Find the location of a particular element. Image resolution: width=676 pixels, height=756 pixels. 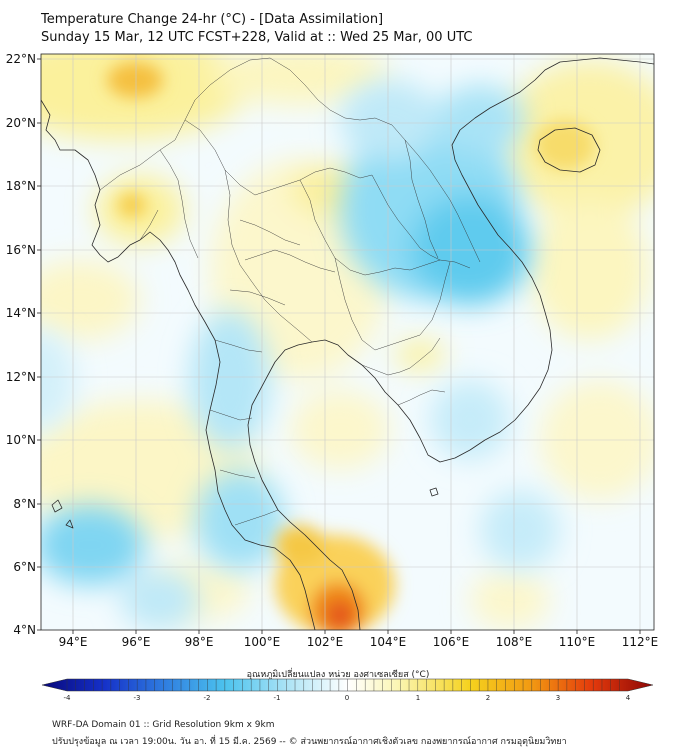

lat-label: 14°N is located at coordinates (21, 313).